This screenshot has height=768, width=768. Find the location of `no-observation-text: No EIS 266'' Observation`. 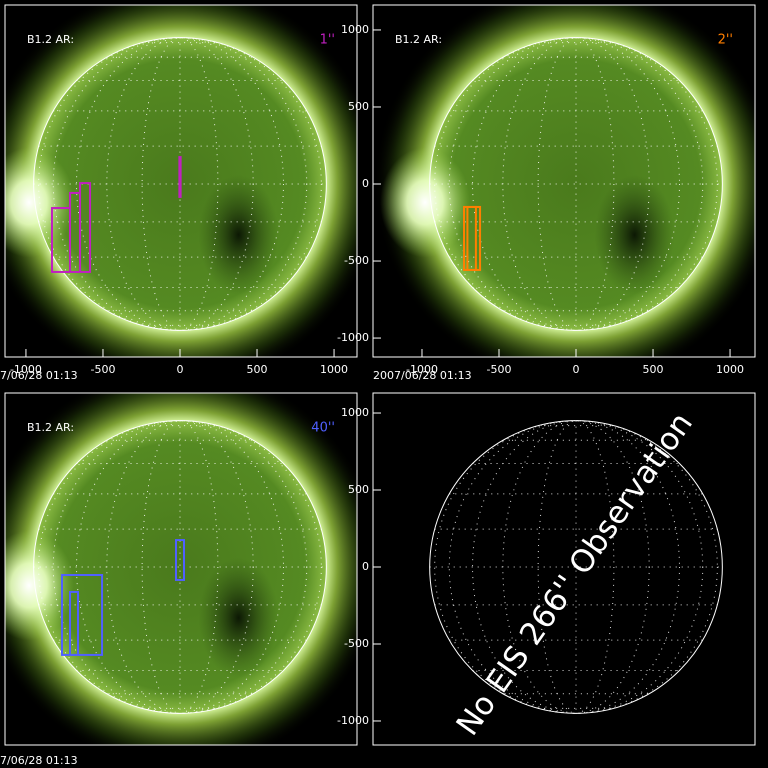

no-observation-text: No EIS 266'' Observation is located at coordinates (575, 574).